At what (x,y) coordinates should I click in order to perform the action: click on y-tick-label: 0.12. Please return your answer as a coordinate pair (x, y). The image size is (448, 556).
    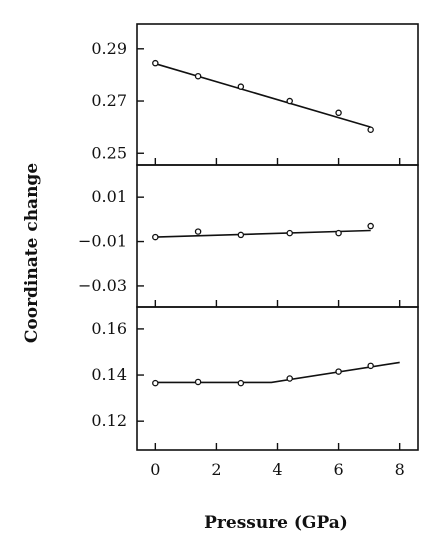
    Looking at the image, I should click on (109, 420).